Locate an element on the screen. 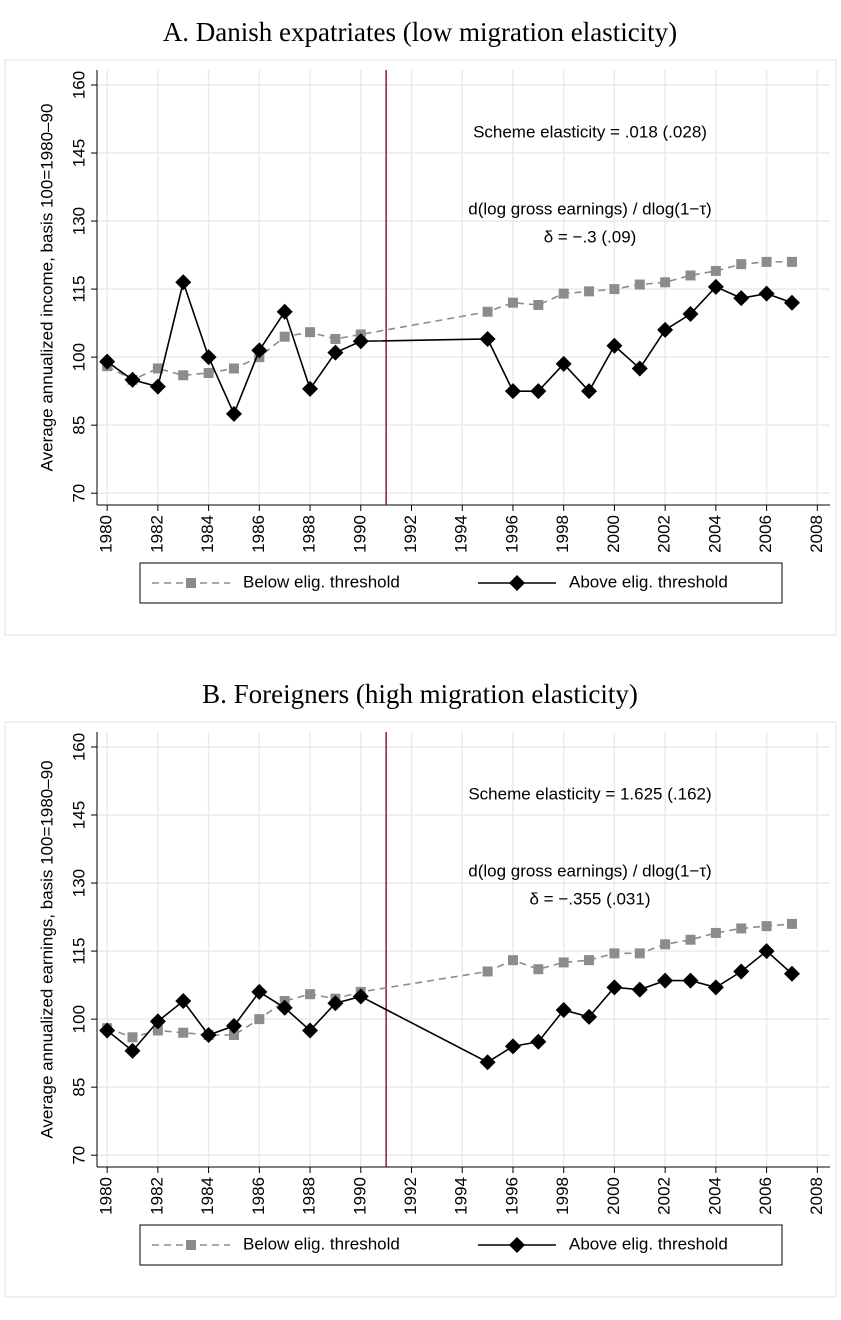 The image size is (841, 1320). x-tick-label: 1994 is located at coordinates (461, 1196).